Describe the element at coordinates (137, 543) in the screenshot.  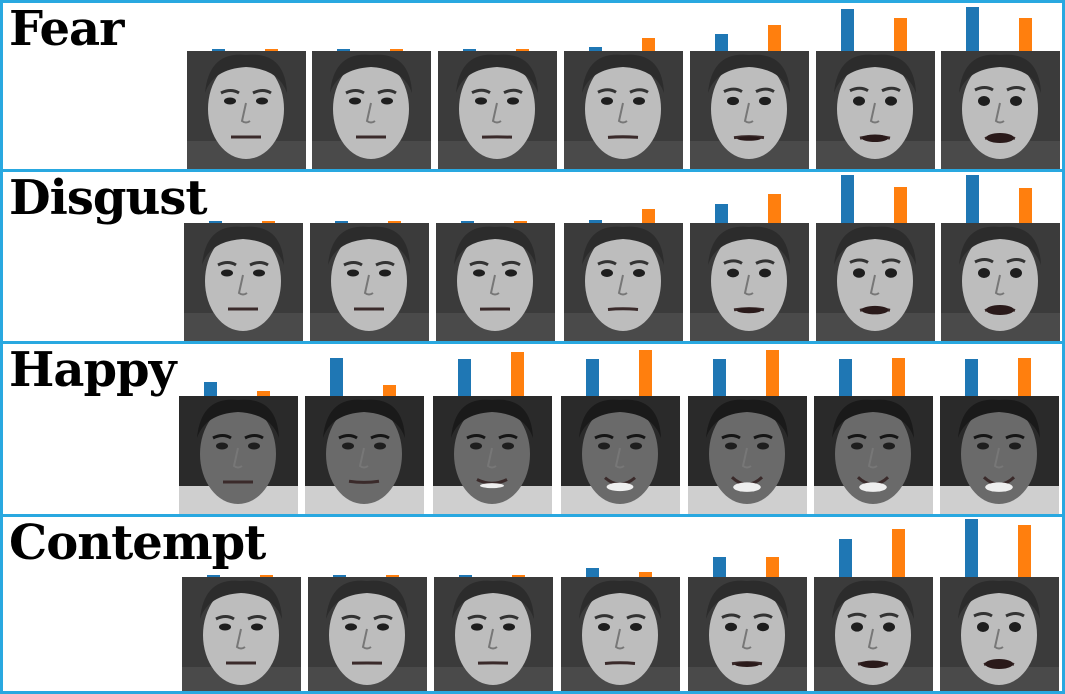
I see `row-label-contempt: Contempt` at that location.